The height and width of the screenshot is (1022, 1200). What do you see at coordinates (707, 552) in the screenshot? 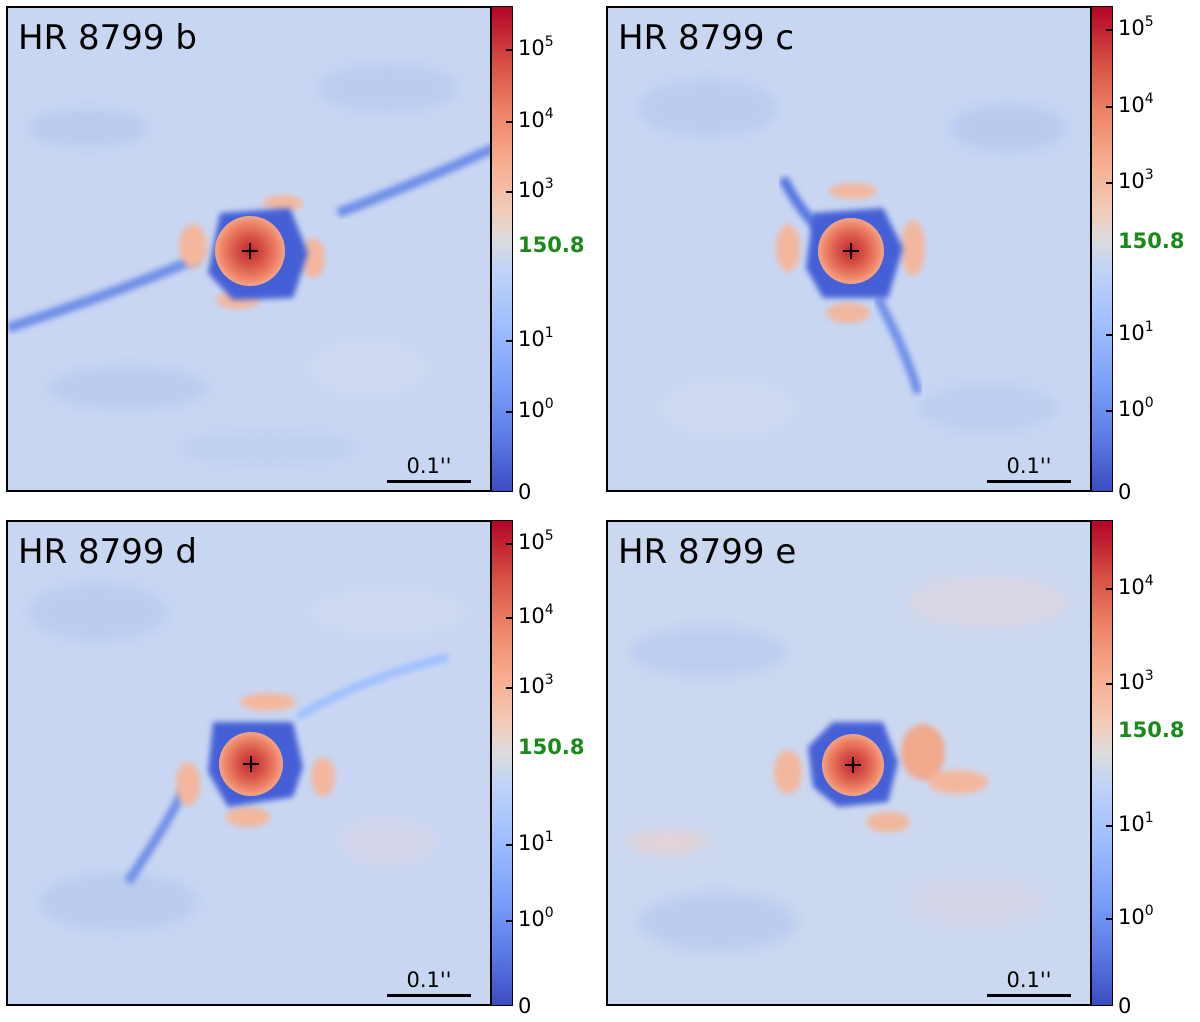
I see `panel-title: HR 8799 e` at bounding box center [707, 552].